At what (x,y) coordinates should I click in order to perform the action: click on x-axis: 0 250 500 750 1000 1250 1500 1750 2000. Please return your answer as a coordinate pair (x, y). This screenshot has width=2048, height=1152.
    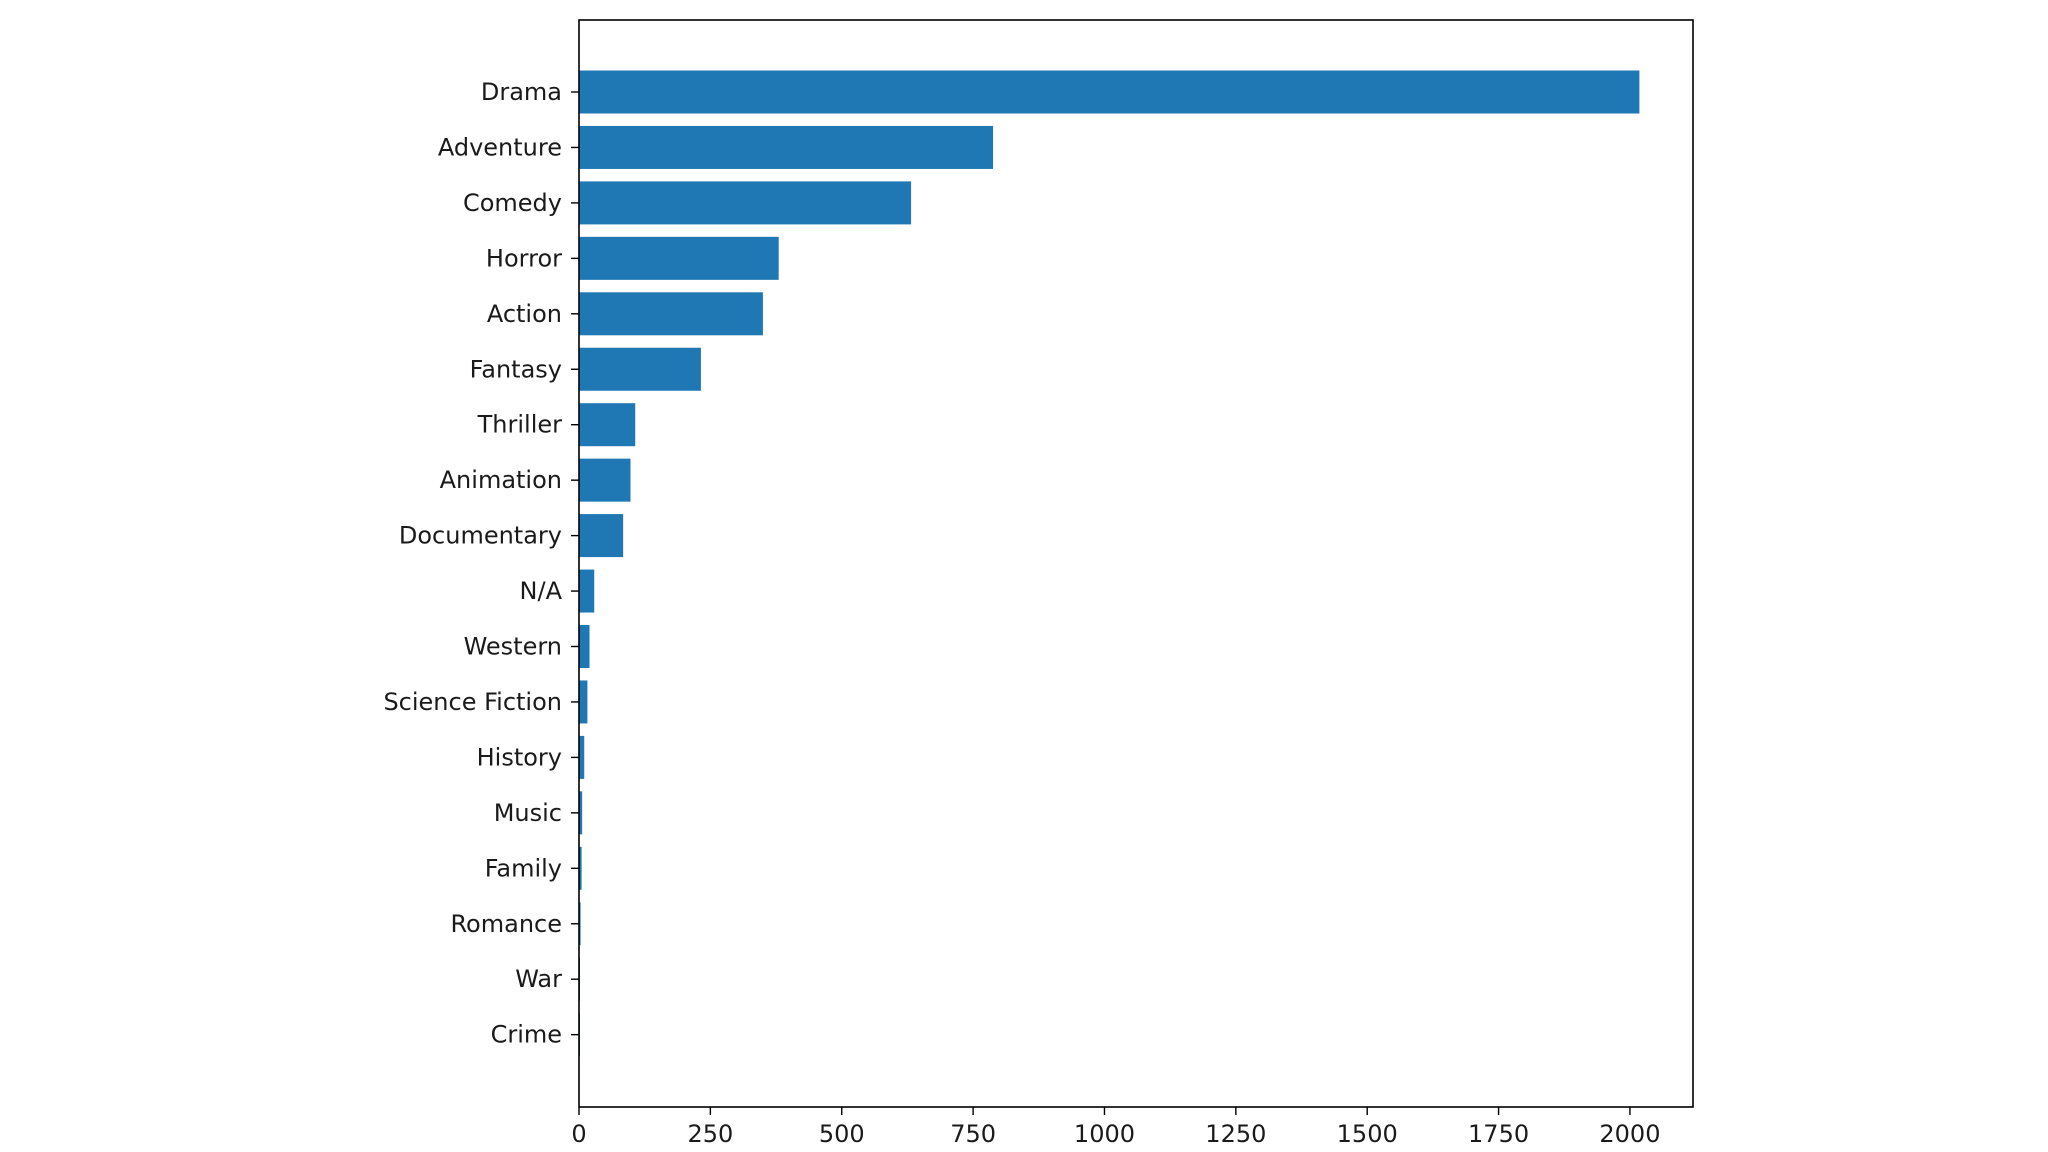
    Looking at the image, I should click on (1115, 1127).